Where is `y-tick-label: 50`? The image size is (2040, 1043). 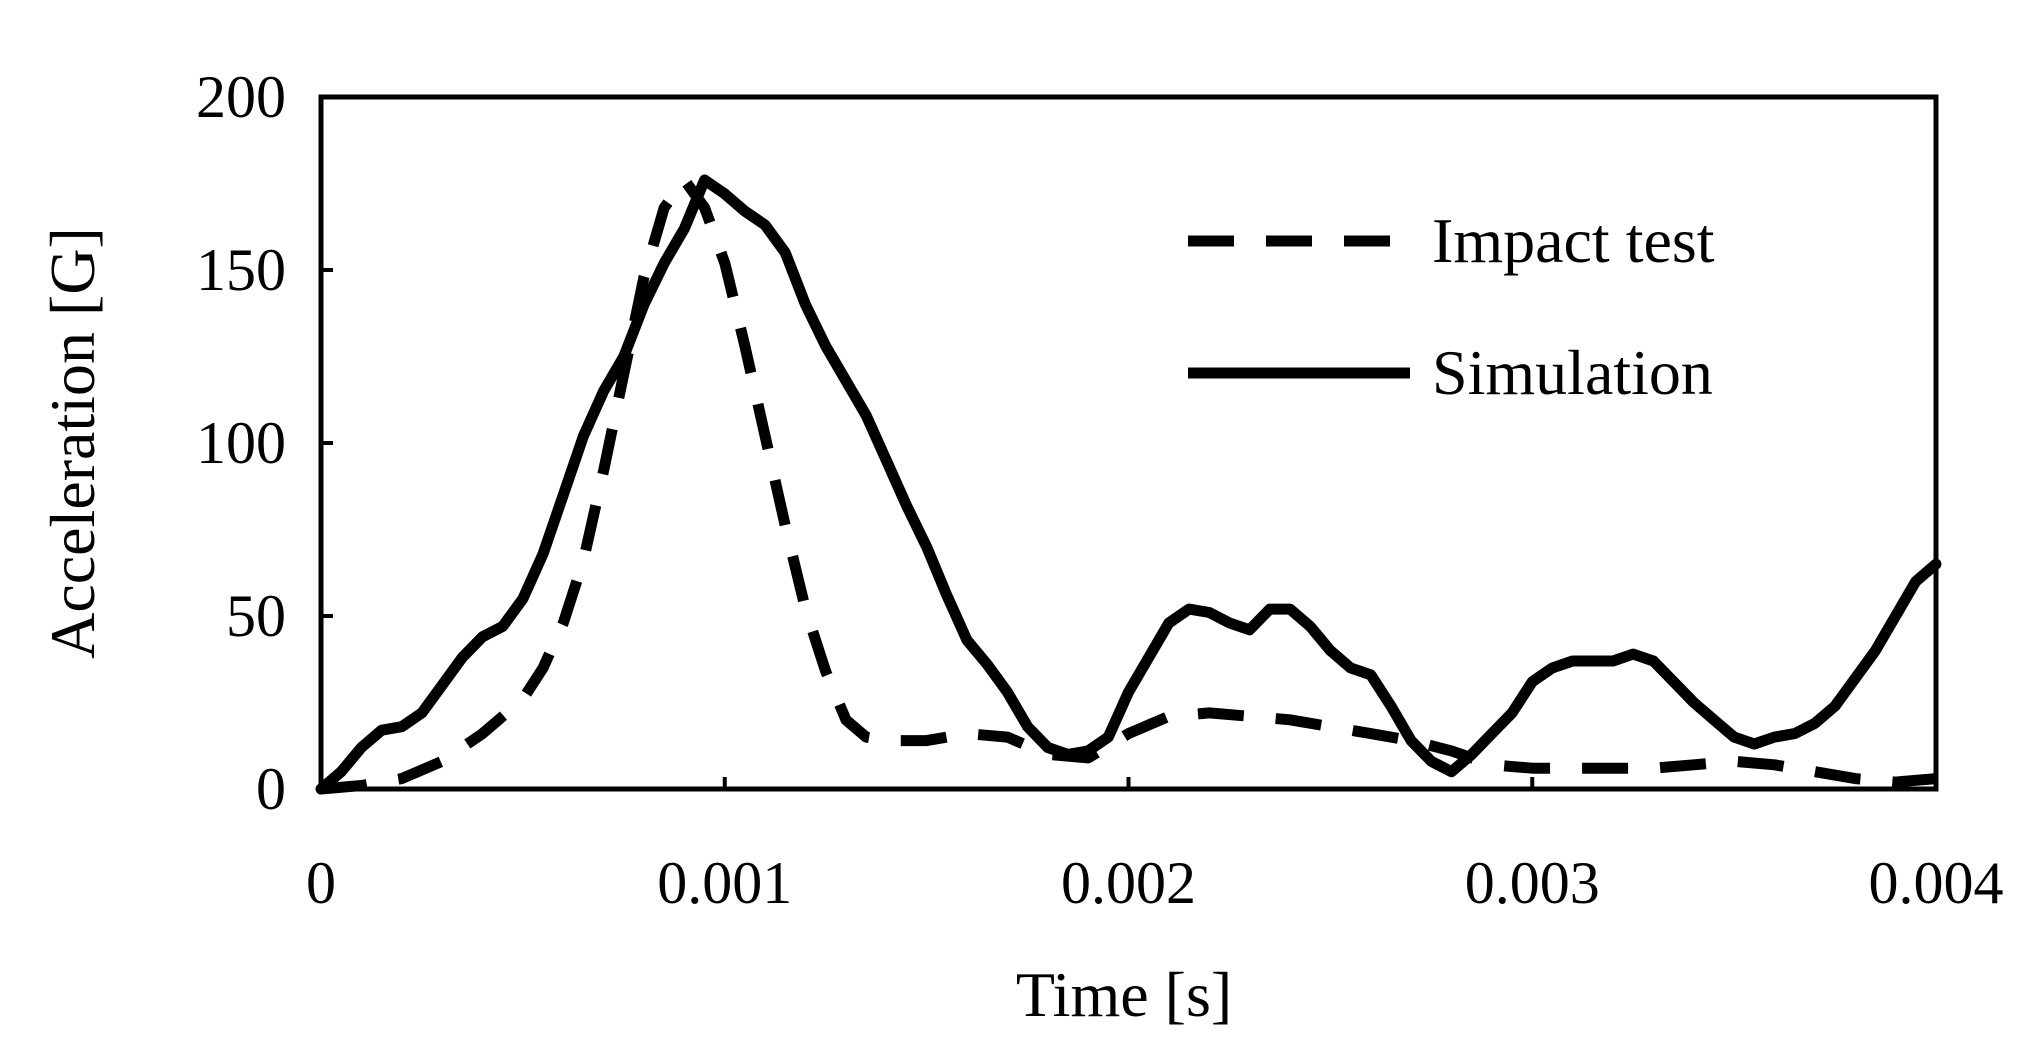
y-tick-label: 50 is located at coordinates (256, 616).